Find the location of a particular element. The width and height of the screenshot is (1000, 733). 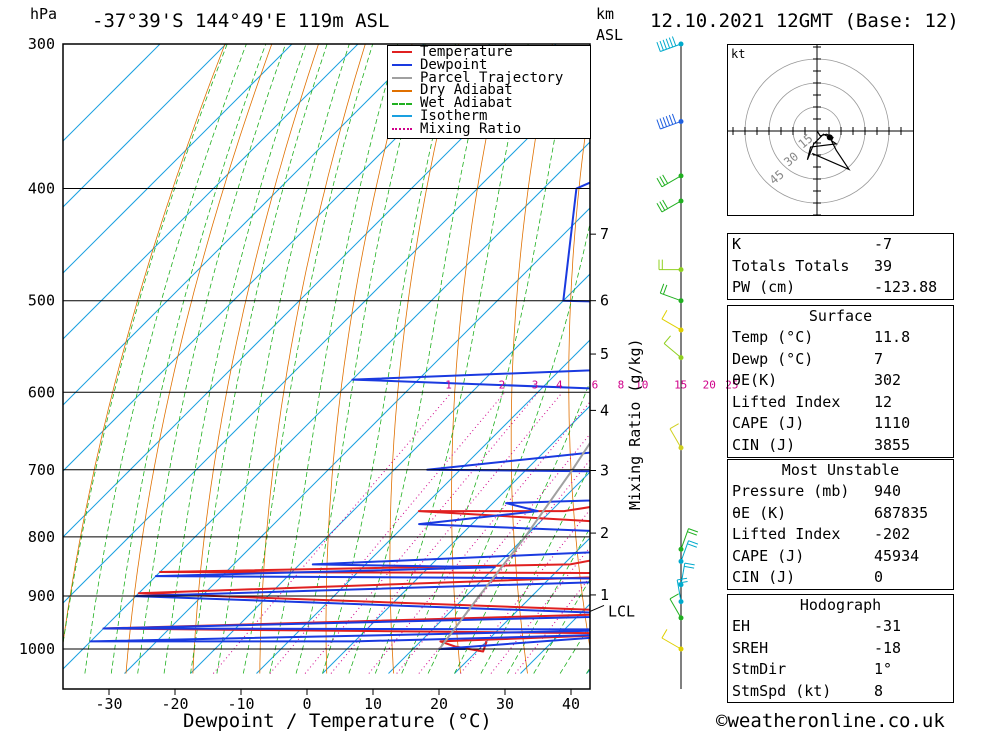

surface-row: CAPE (J) 1110 is located at coordinates (840, 424).